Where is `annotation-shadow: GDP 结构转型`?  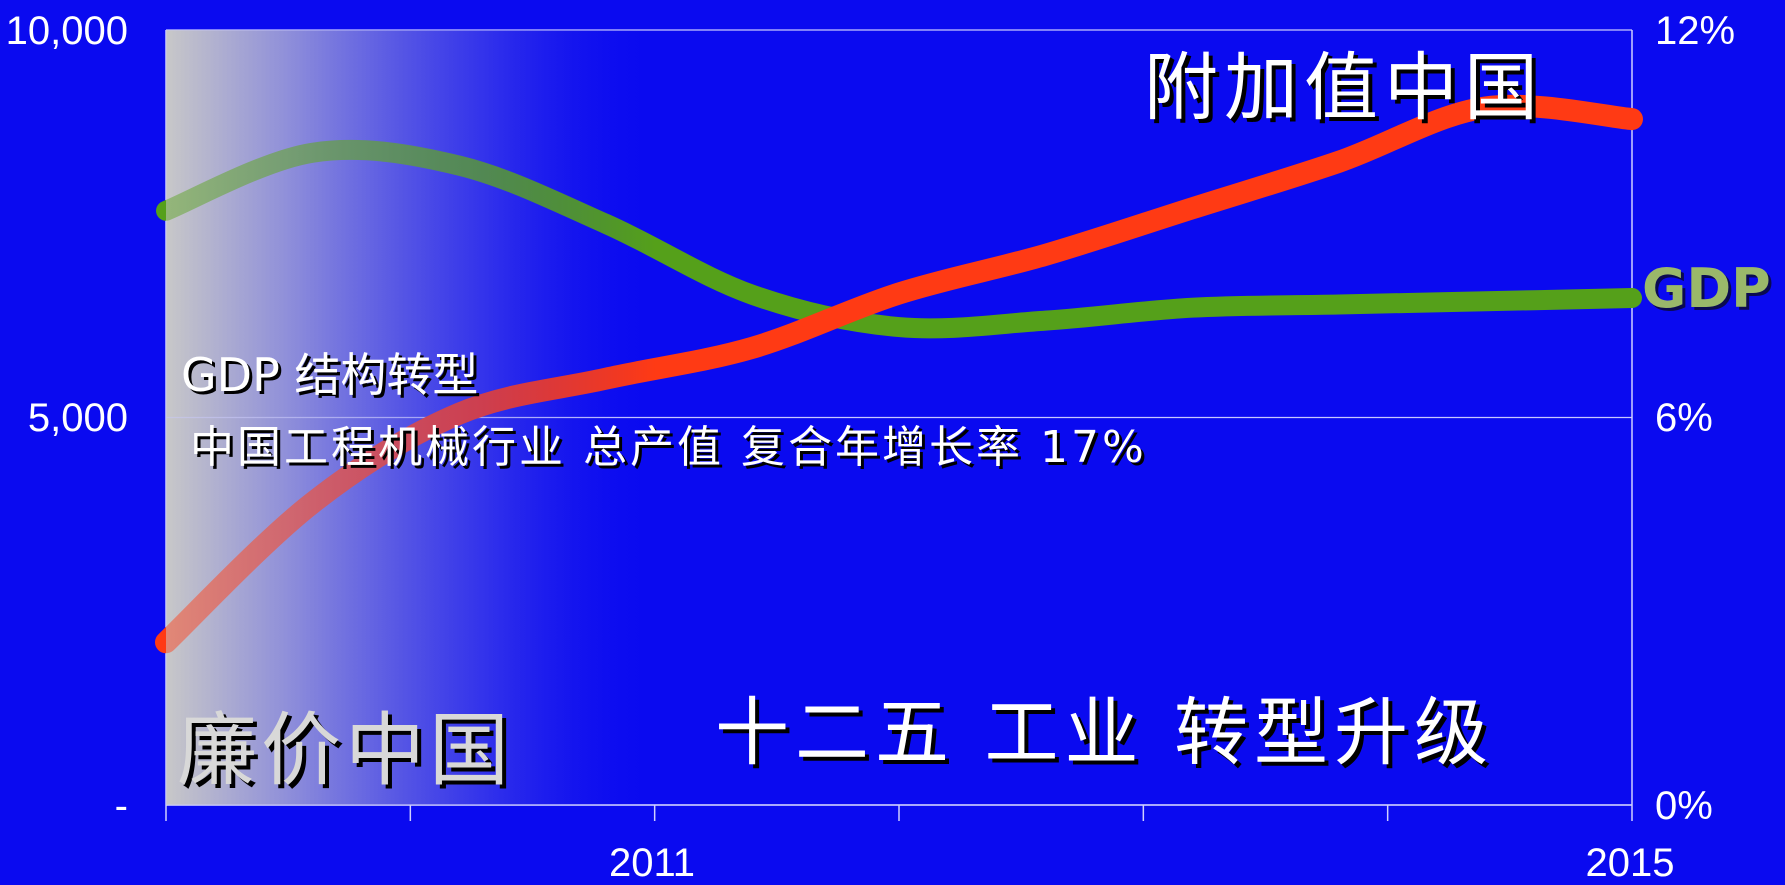 annotation-shadow: GDP 结构转型 is located at coordinates (332, 378).